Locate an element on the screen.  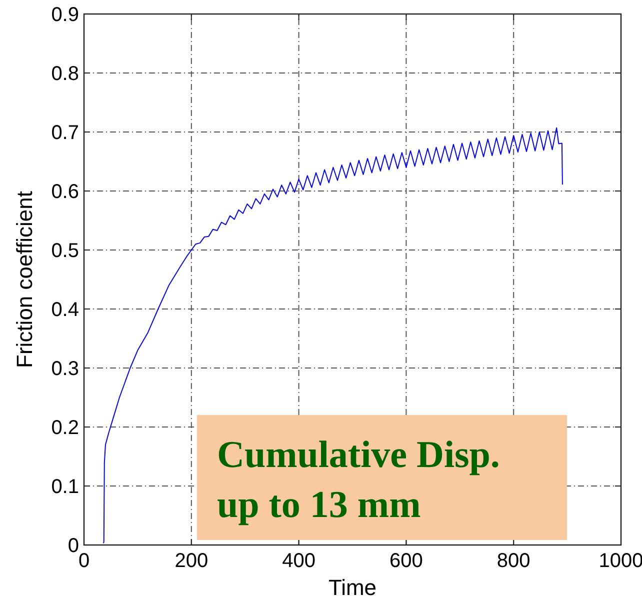
x-tick-label: 800 is located at coordinates (513, 561).